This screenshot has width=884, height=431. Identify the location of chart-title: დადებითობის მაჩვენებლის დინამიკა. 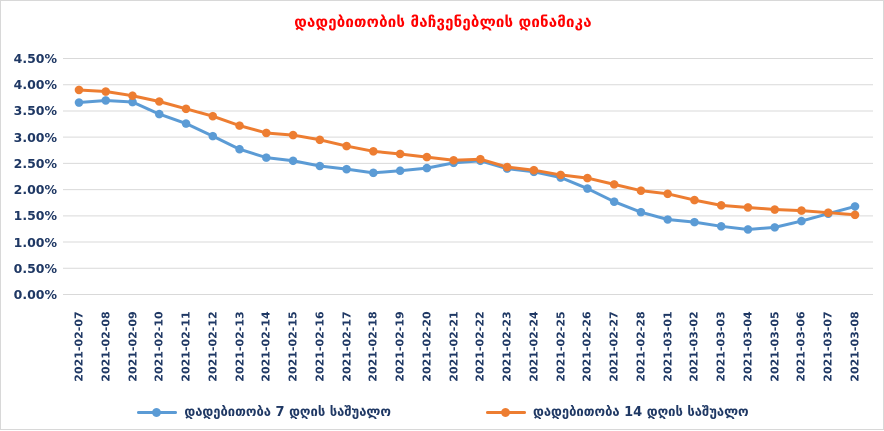
(443, 22).